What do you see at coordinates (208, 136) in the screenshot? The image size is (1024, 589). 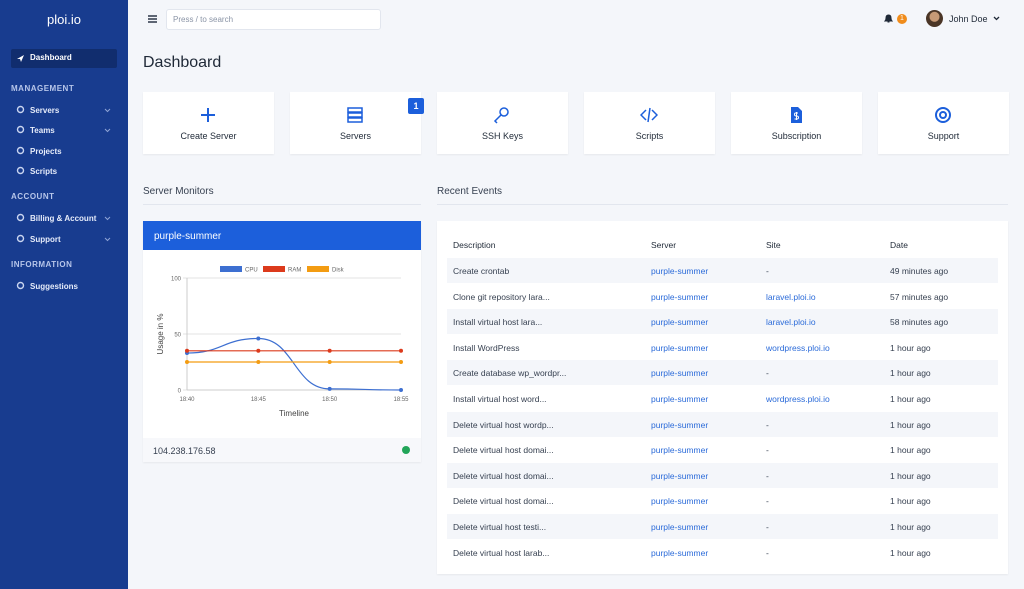 I see `tile-label: Create Server` at bounding box center [208, 136].